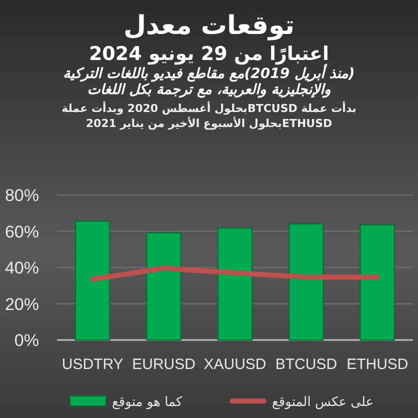  What do you see at coordinates (306, 364) in the screenshot?
I see `x-tick-label: BTCUSD` at bounding box center [306, 364].